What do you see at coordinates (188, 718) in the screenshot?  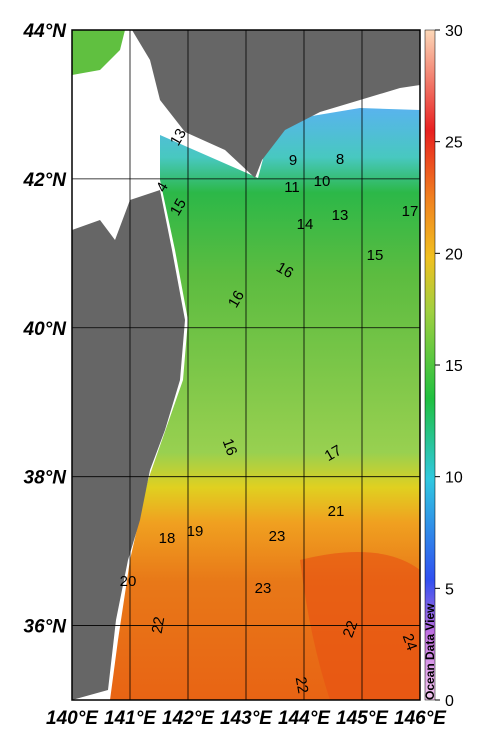 I see `lon-tick-label: 142°E` at bounding box center [188, 718].